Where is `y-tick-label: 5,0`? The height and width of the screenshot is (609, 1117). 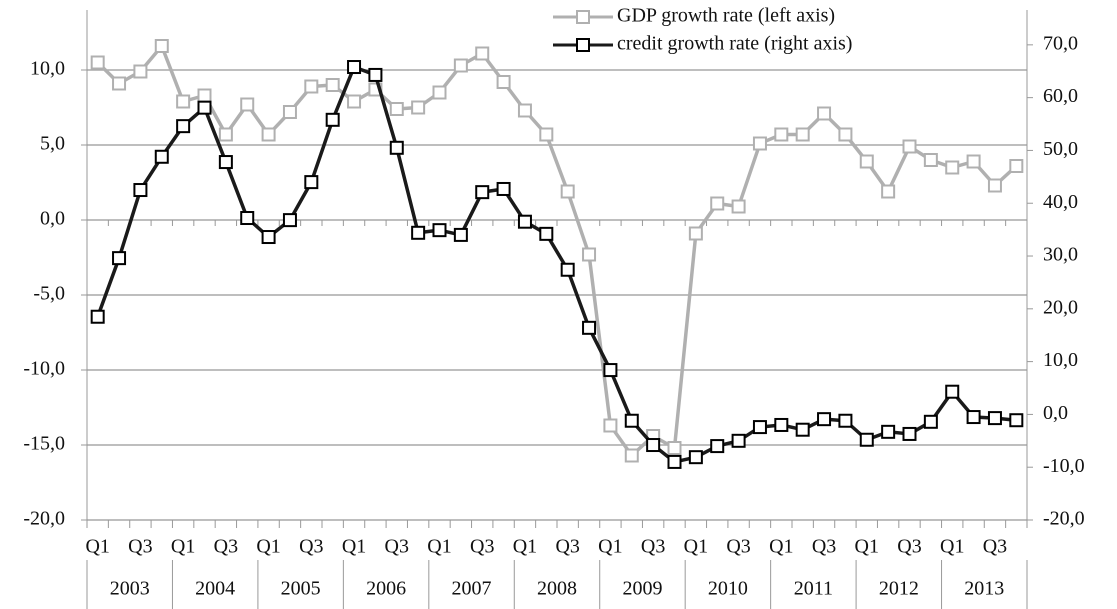 y-tick-label: 5,0 is located at coordinates (52, 144).